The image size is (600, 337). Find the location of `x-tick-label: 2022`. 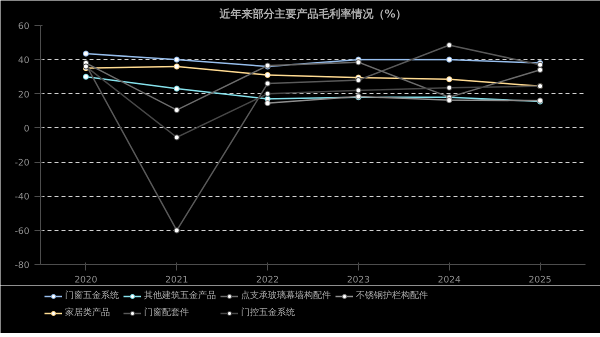

x-tick-label: 2022 is located at coordinates (268, 281).